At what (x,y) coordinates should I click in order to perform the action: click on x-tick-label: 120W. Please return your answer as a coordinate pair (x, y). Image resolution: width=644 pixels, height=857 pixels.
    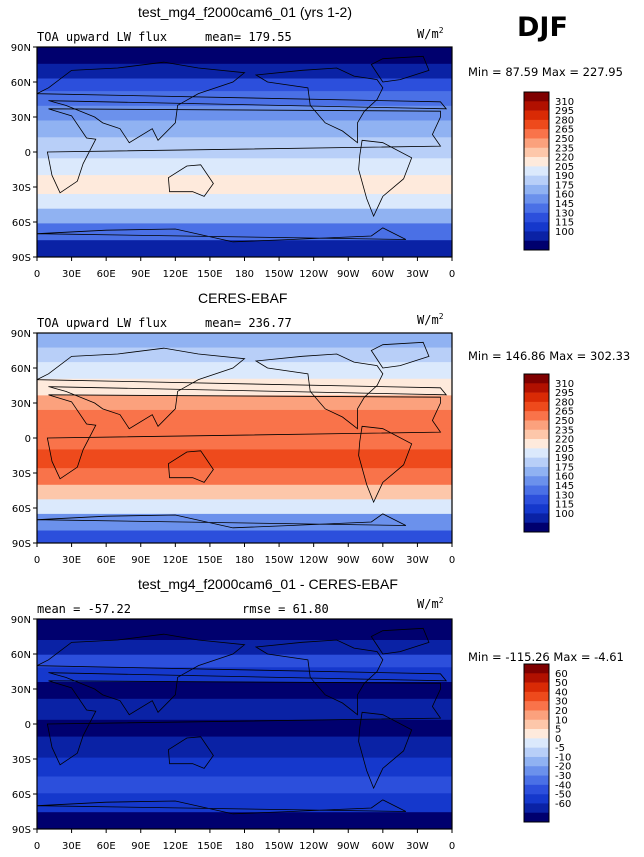
    Looking at the image, I should click on (313, 274).